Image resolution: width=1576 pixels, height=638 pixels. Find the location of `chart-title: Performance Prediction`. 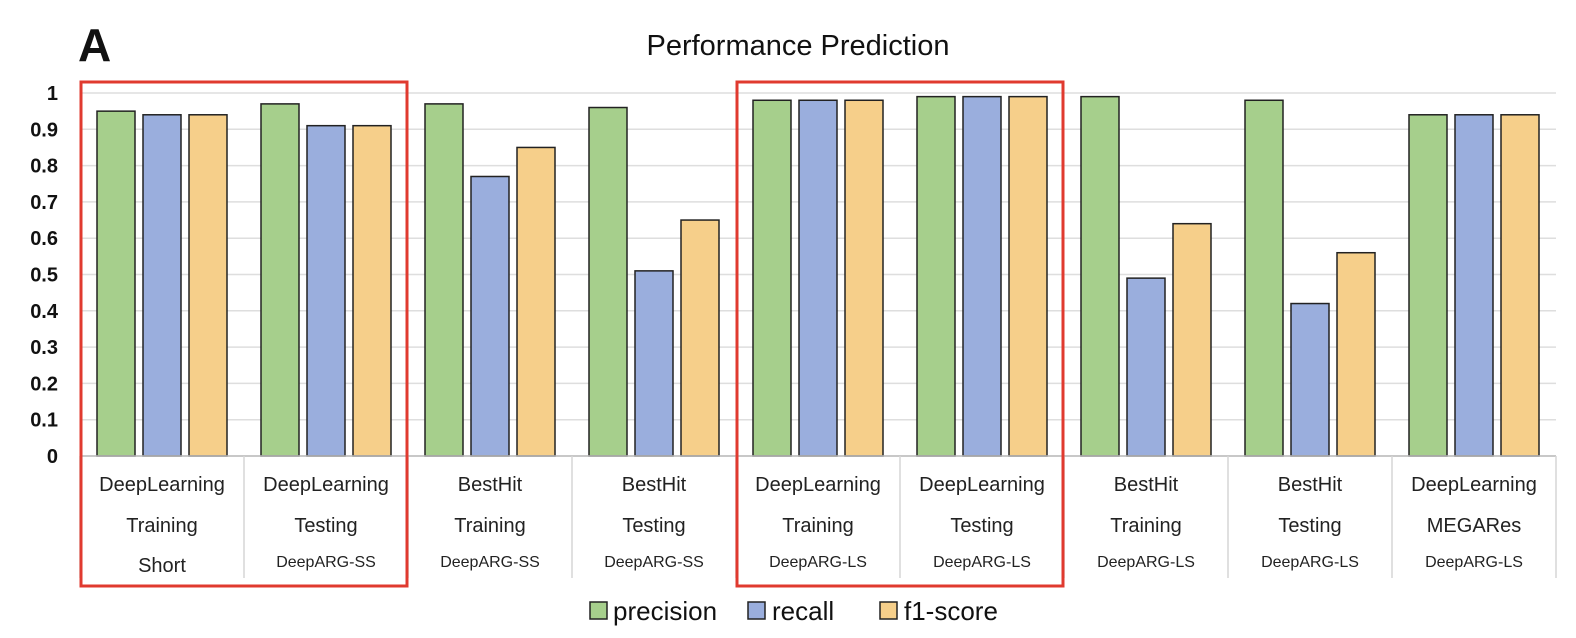

chart-title: Performance Prediction is located at coordinates (798, 46).